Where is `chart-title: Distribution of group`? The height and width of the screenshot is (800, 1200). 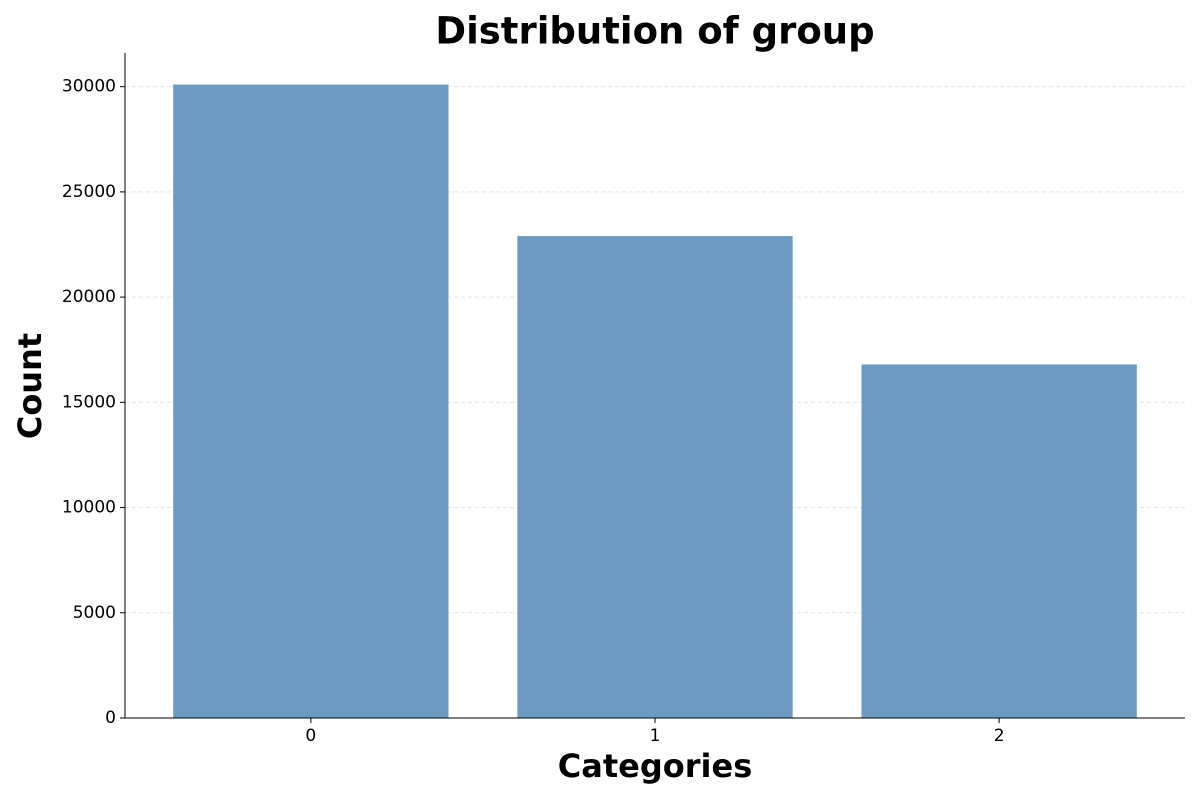
chart-title: Distribution of group is located at coordinates (654, 31).